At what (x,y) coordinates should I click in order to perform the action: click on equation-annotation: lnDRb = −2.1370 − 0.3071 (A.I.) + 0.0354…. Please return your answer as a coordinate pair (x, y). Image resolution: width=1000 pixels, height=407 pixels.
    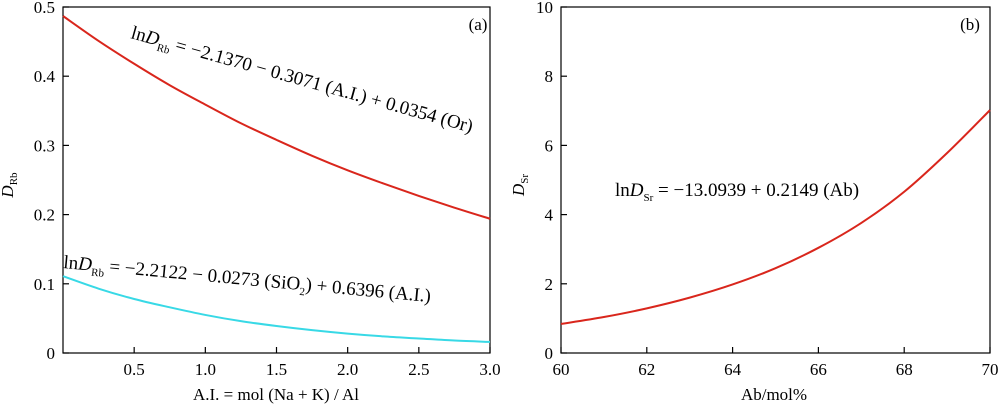
    Looking at the image, I should click on (301, 82).